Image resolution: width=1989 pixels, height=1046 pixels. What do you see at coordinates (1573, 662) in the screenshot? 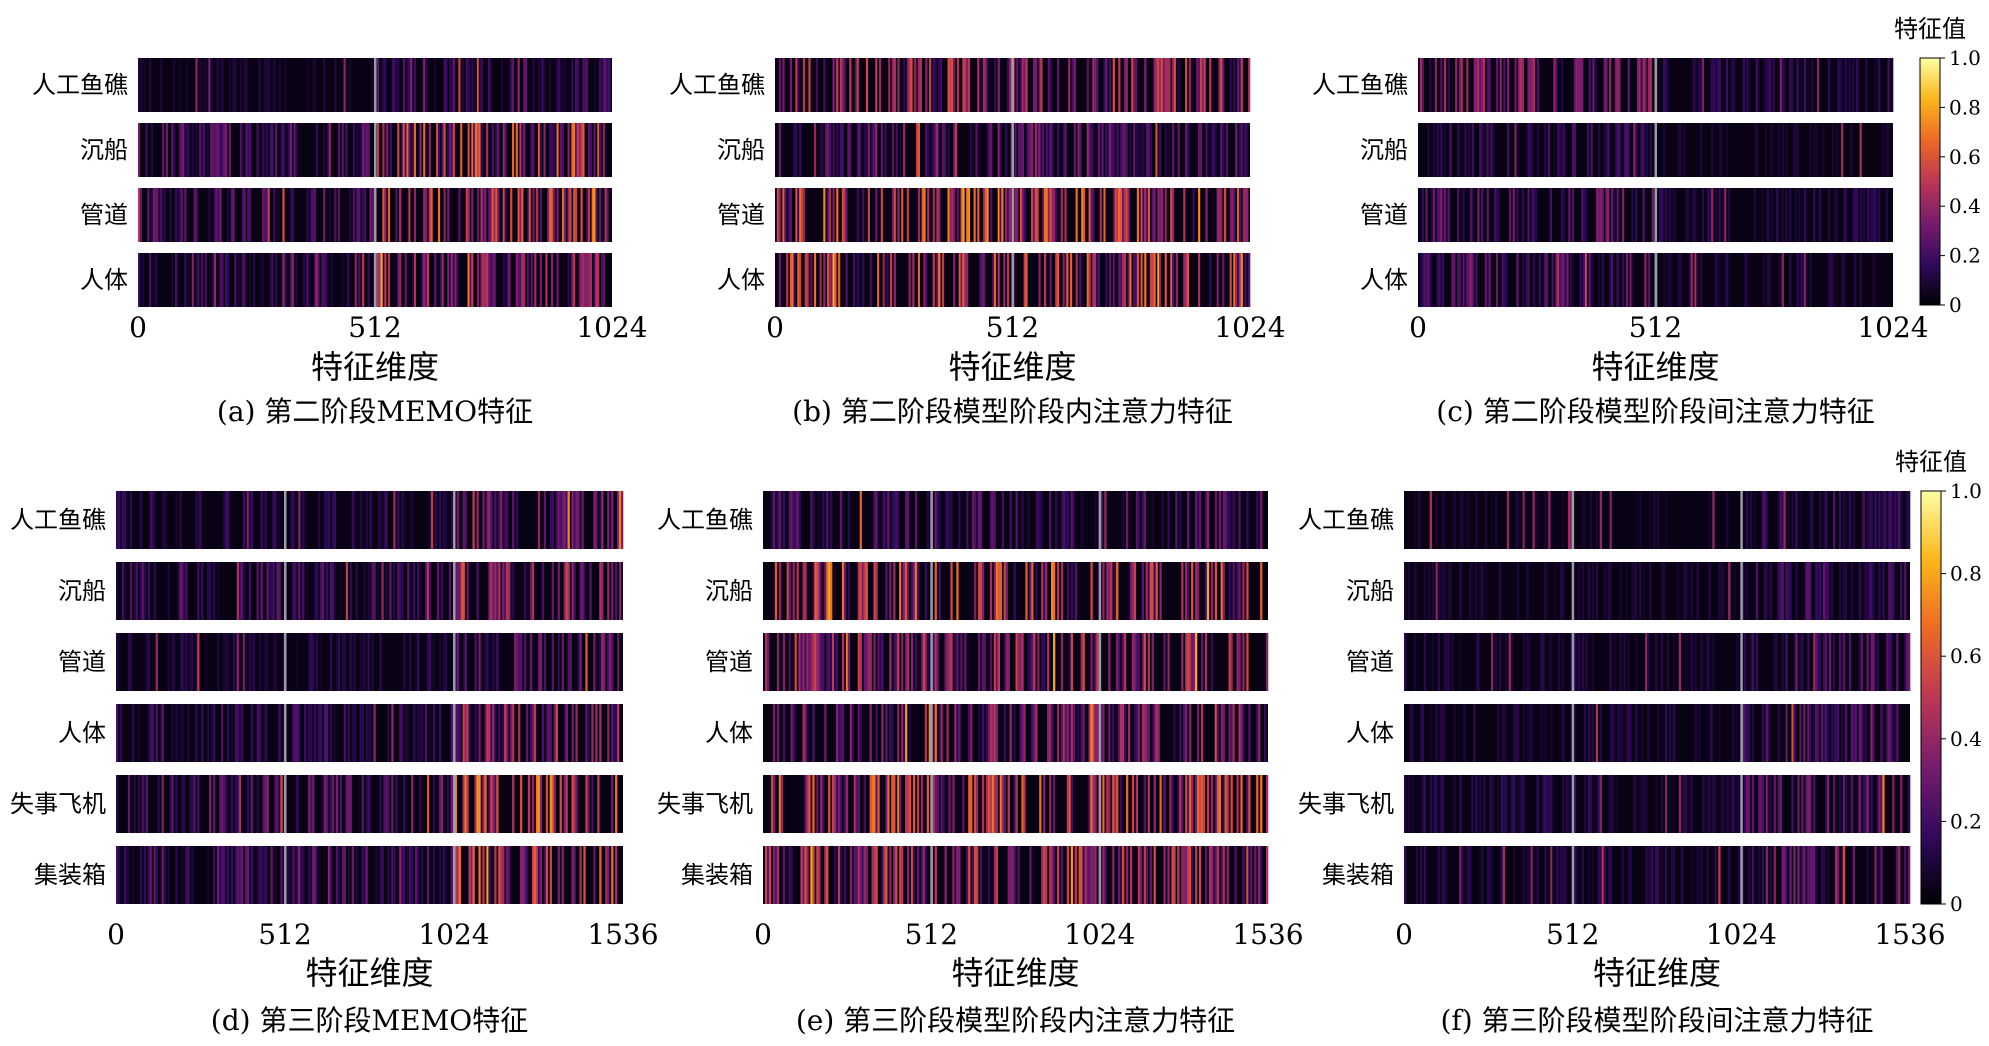
I see `heatmap-boundary-line` at bounding box center [1573, 662].